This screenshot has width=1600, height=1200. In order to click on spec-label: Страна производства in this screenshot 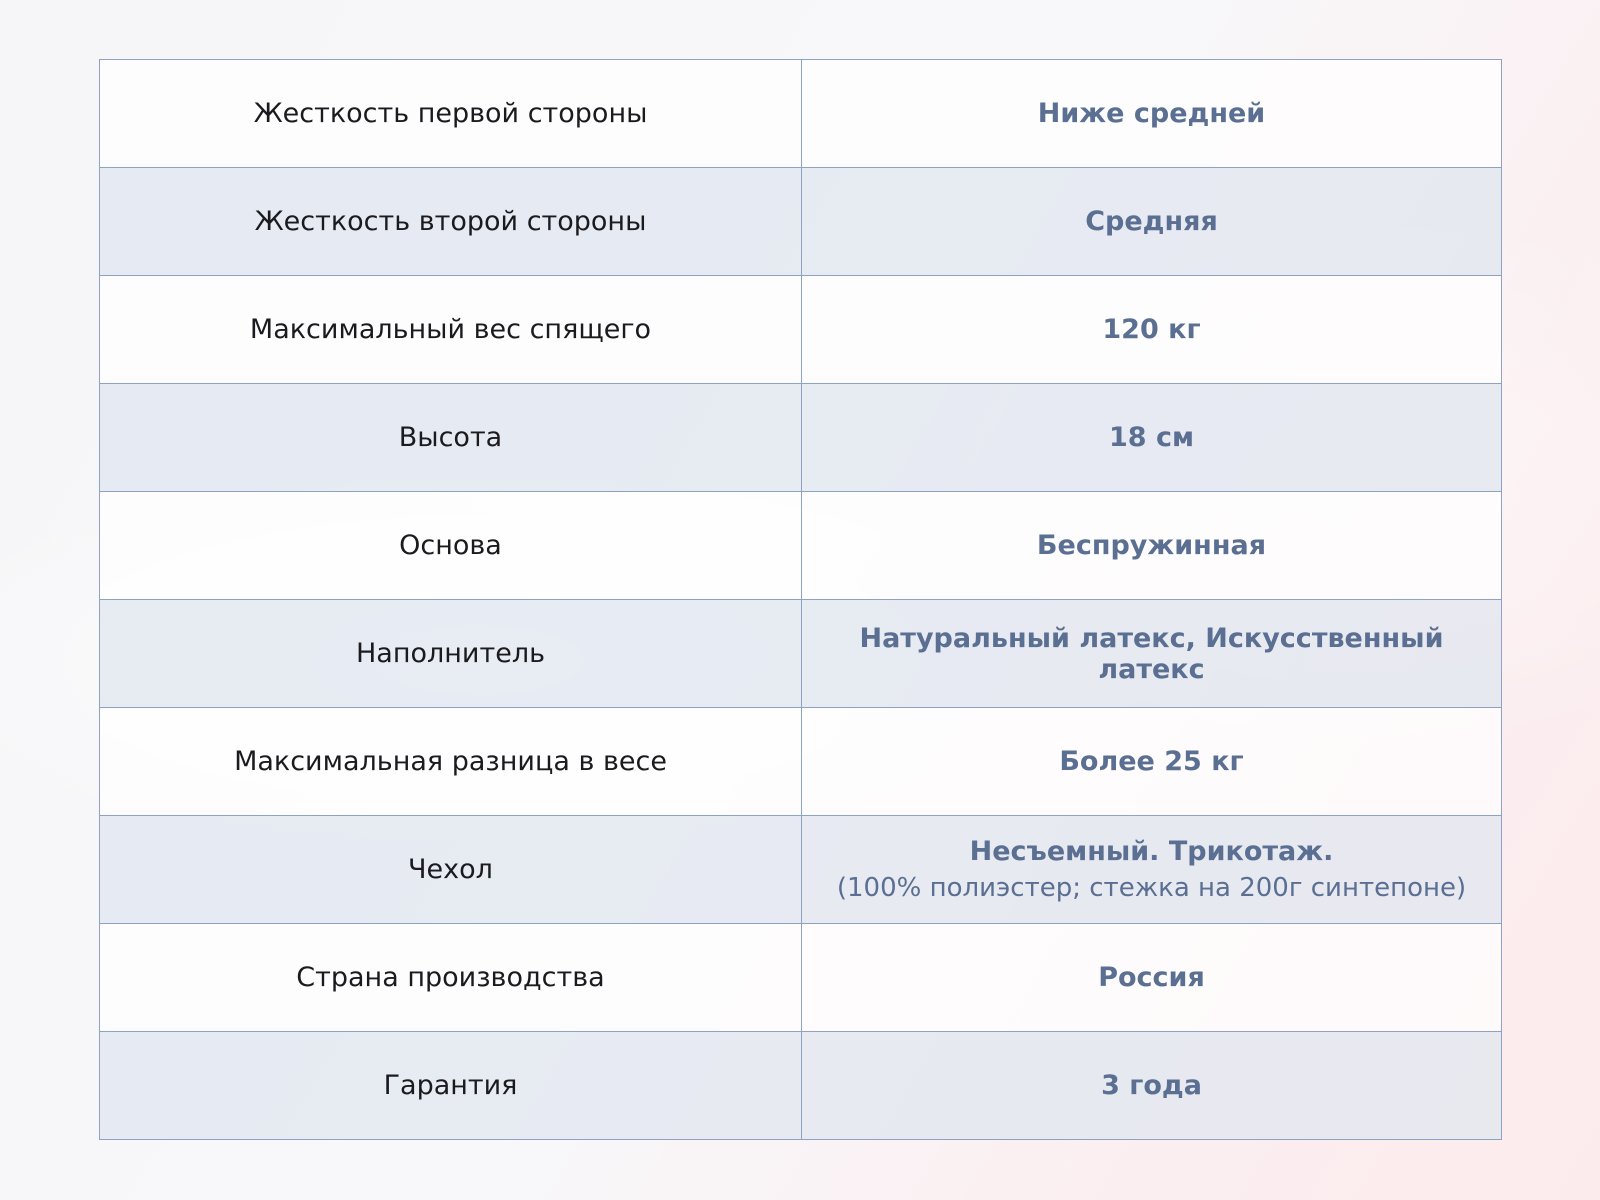, I will do `click(450, 977)`.